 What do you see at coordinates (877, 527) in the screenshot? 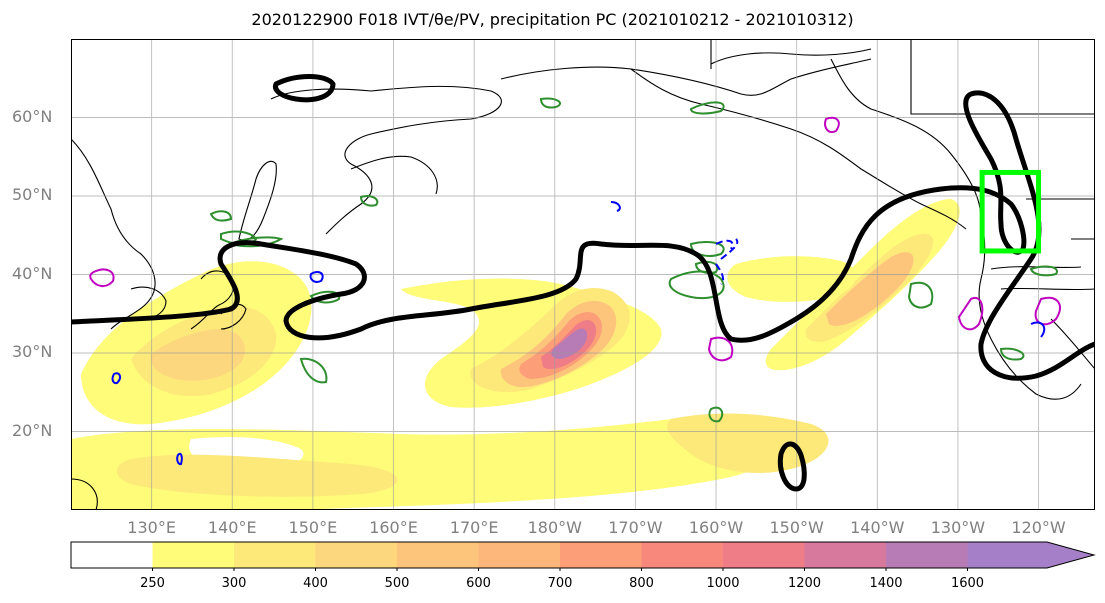
I see `longitude-label: 140°W` at bounding box center [877, 527].